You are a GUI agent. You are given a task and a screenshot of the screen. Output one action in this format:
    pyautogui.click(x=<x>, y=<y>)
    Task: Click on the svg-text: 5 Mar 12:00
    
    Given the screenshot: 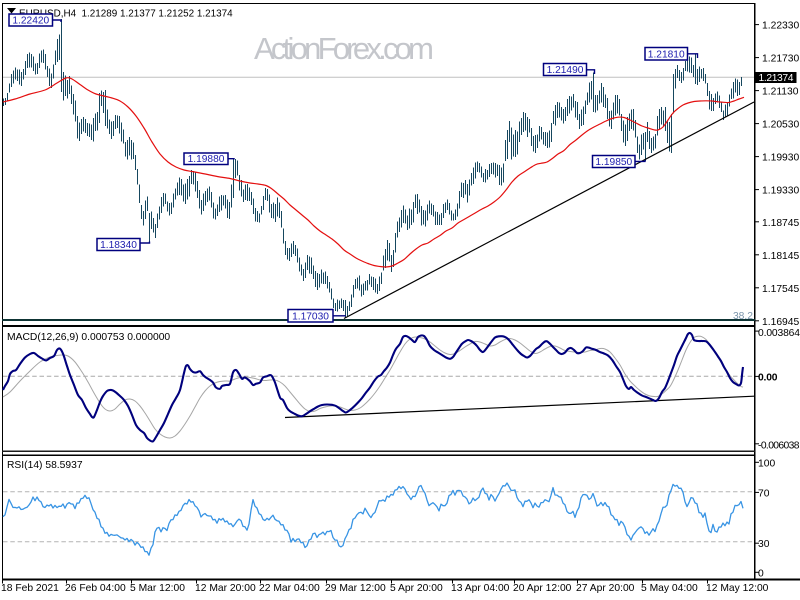 What is the action you would take?
    pyautogui.click(x=157, y=588)
    